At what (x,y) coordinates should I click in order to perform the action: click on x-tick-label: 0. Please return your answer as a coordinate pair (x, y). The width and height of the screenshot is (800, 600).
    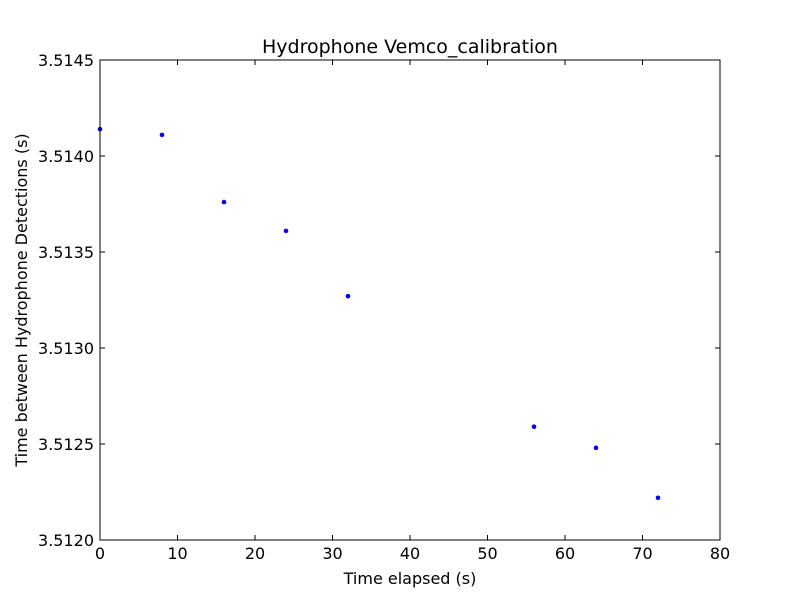
    Looking at the image, I should click on (100, 553).